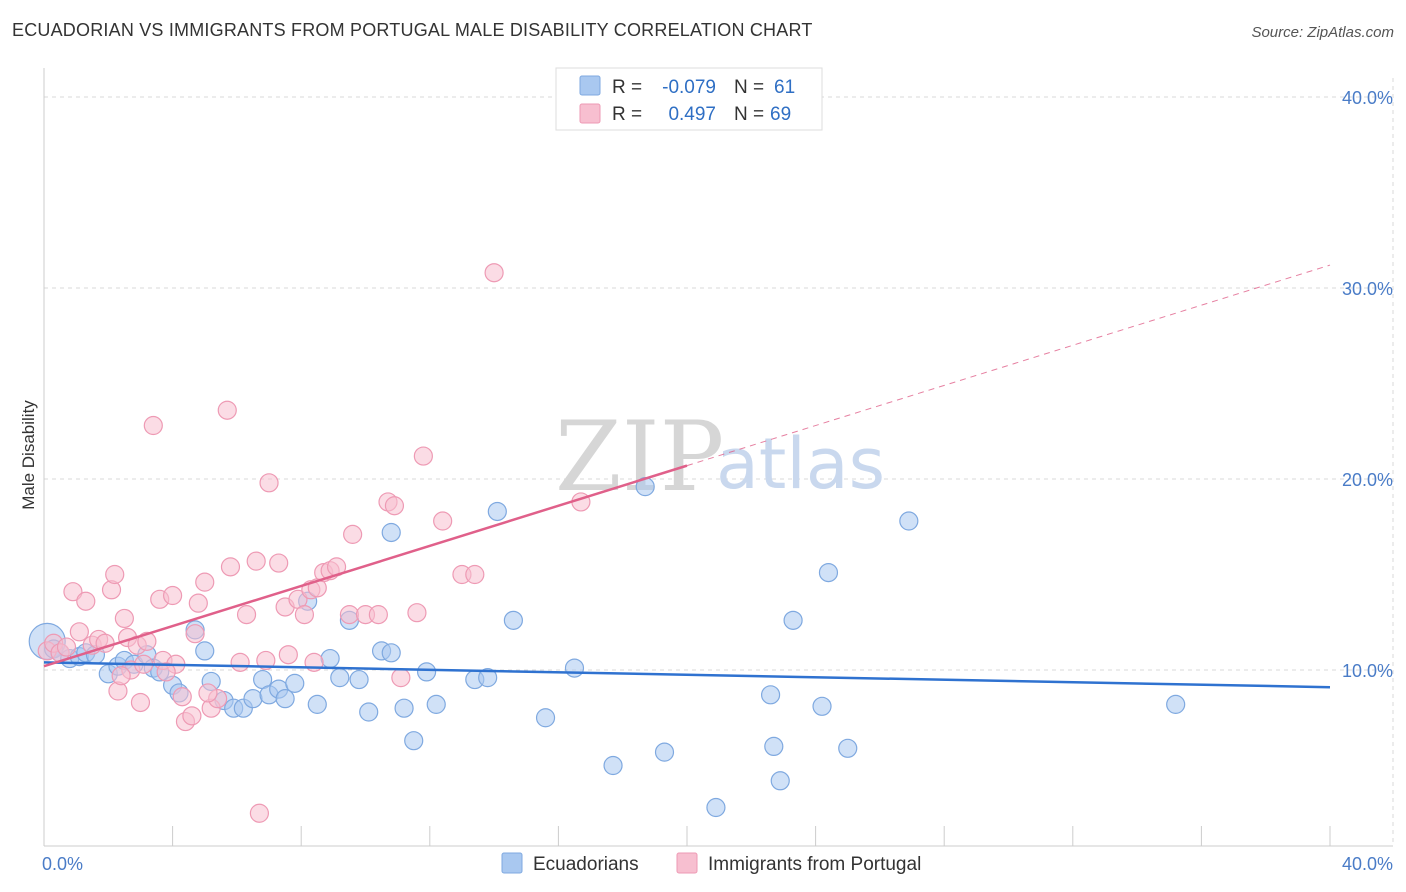  I want to click on trend-line-extension-portugal, so click(1008, 365).